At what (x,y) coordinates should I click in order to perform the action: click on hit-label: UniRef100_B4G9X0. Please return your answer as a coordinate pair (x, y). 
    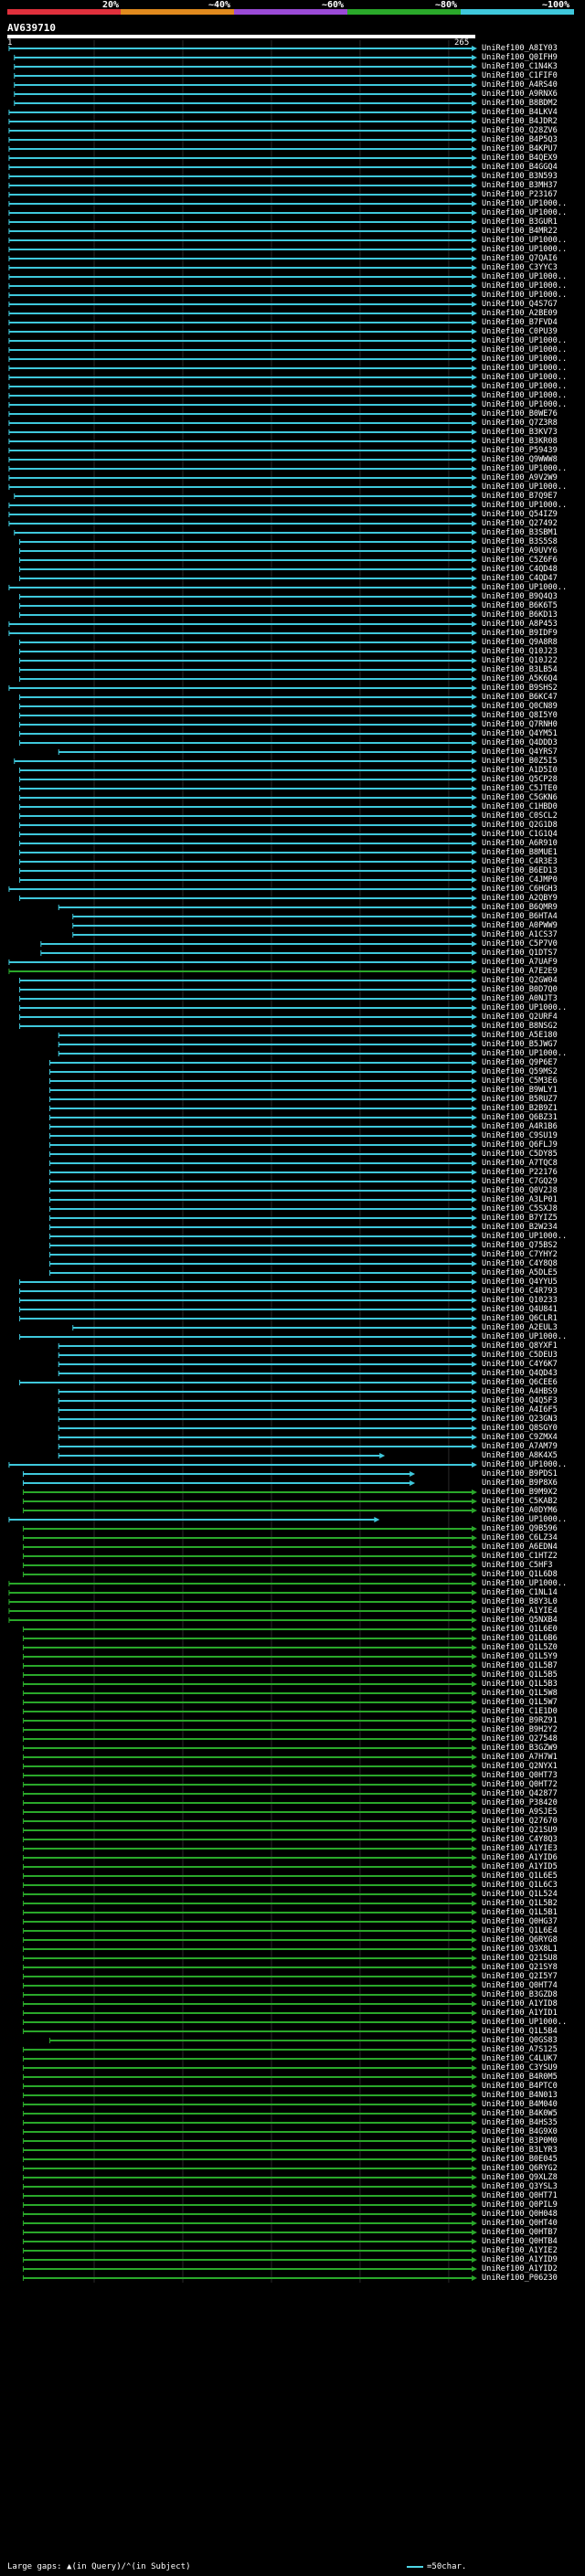
    Looking at the image, I should click on (520, 2131).